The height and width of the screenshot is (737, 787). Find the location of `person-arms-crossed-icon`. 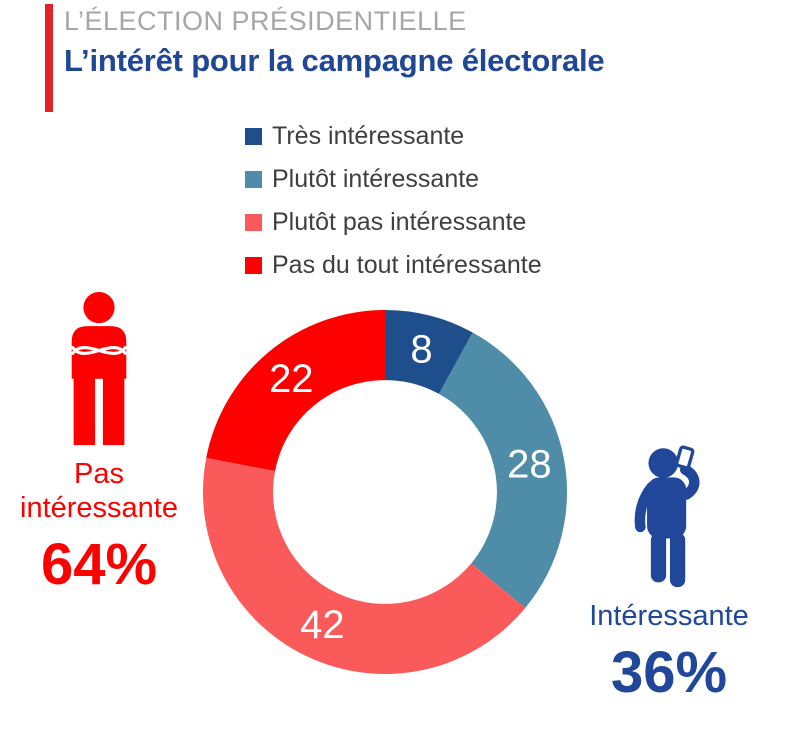

person-arms-crossed-icon is located at coordinates (99, 368).